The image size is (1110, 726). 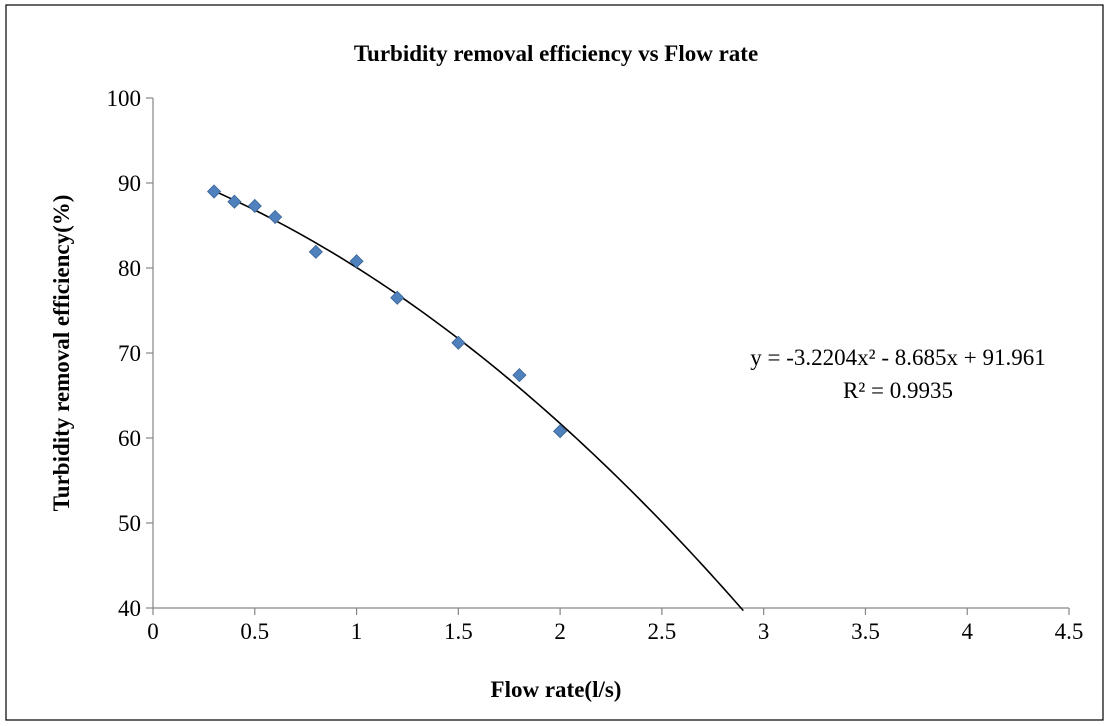 I want to click on x-tick-label: 1.5, so click(x=458, y=631).